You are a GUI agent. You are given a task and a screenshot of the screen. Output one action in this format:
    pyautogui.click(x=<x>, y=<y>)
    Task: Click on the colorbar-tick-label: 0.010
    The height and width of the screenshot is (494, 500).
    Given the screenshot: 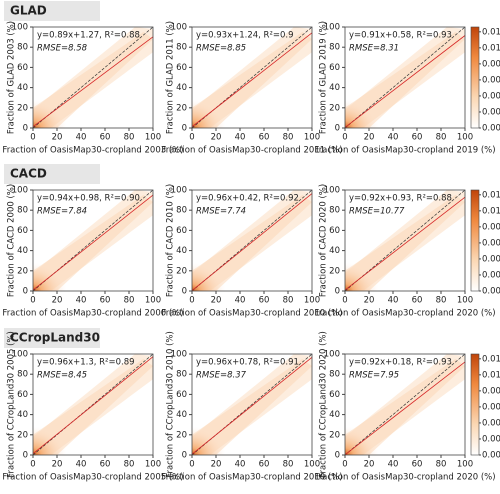 What is the action you would take?
    pyautogui.click(x=491, y=48)
    